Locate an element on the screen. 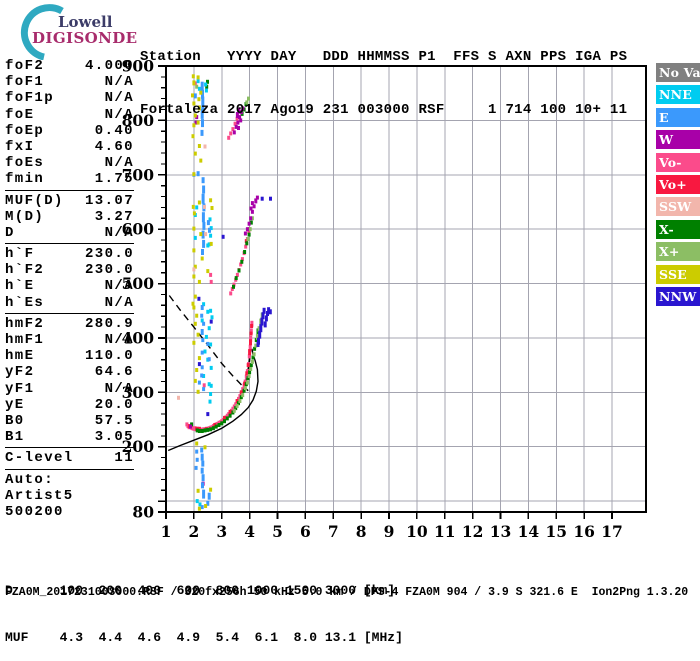  characteristic-value: 3.27 is located at coordinates (114, 216).